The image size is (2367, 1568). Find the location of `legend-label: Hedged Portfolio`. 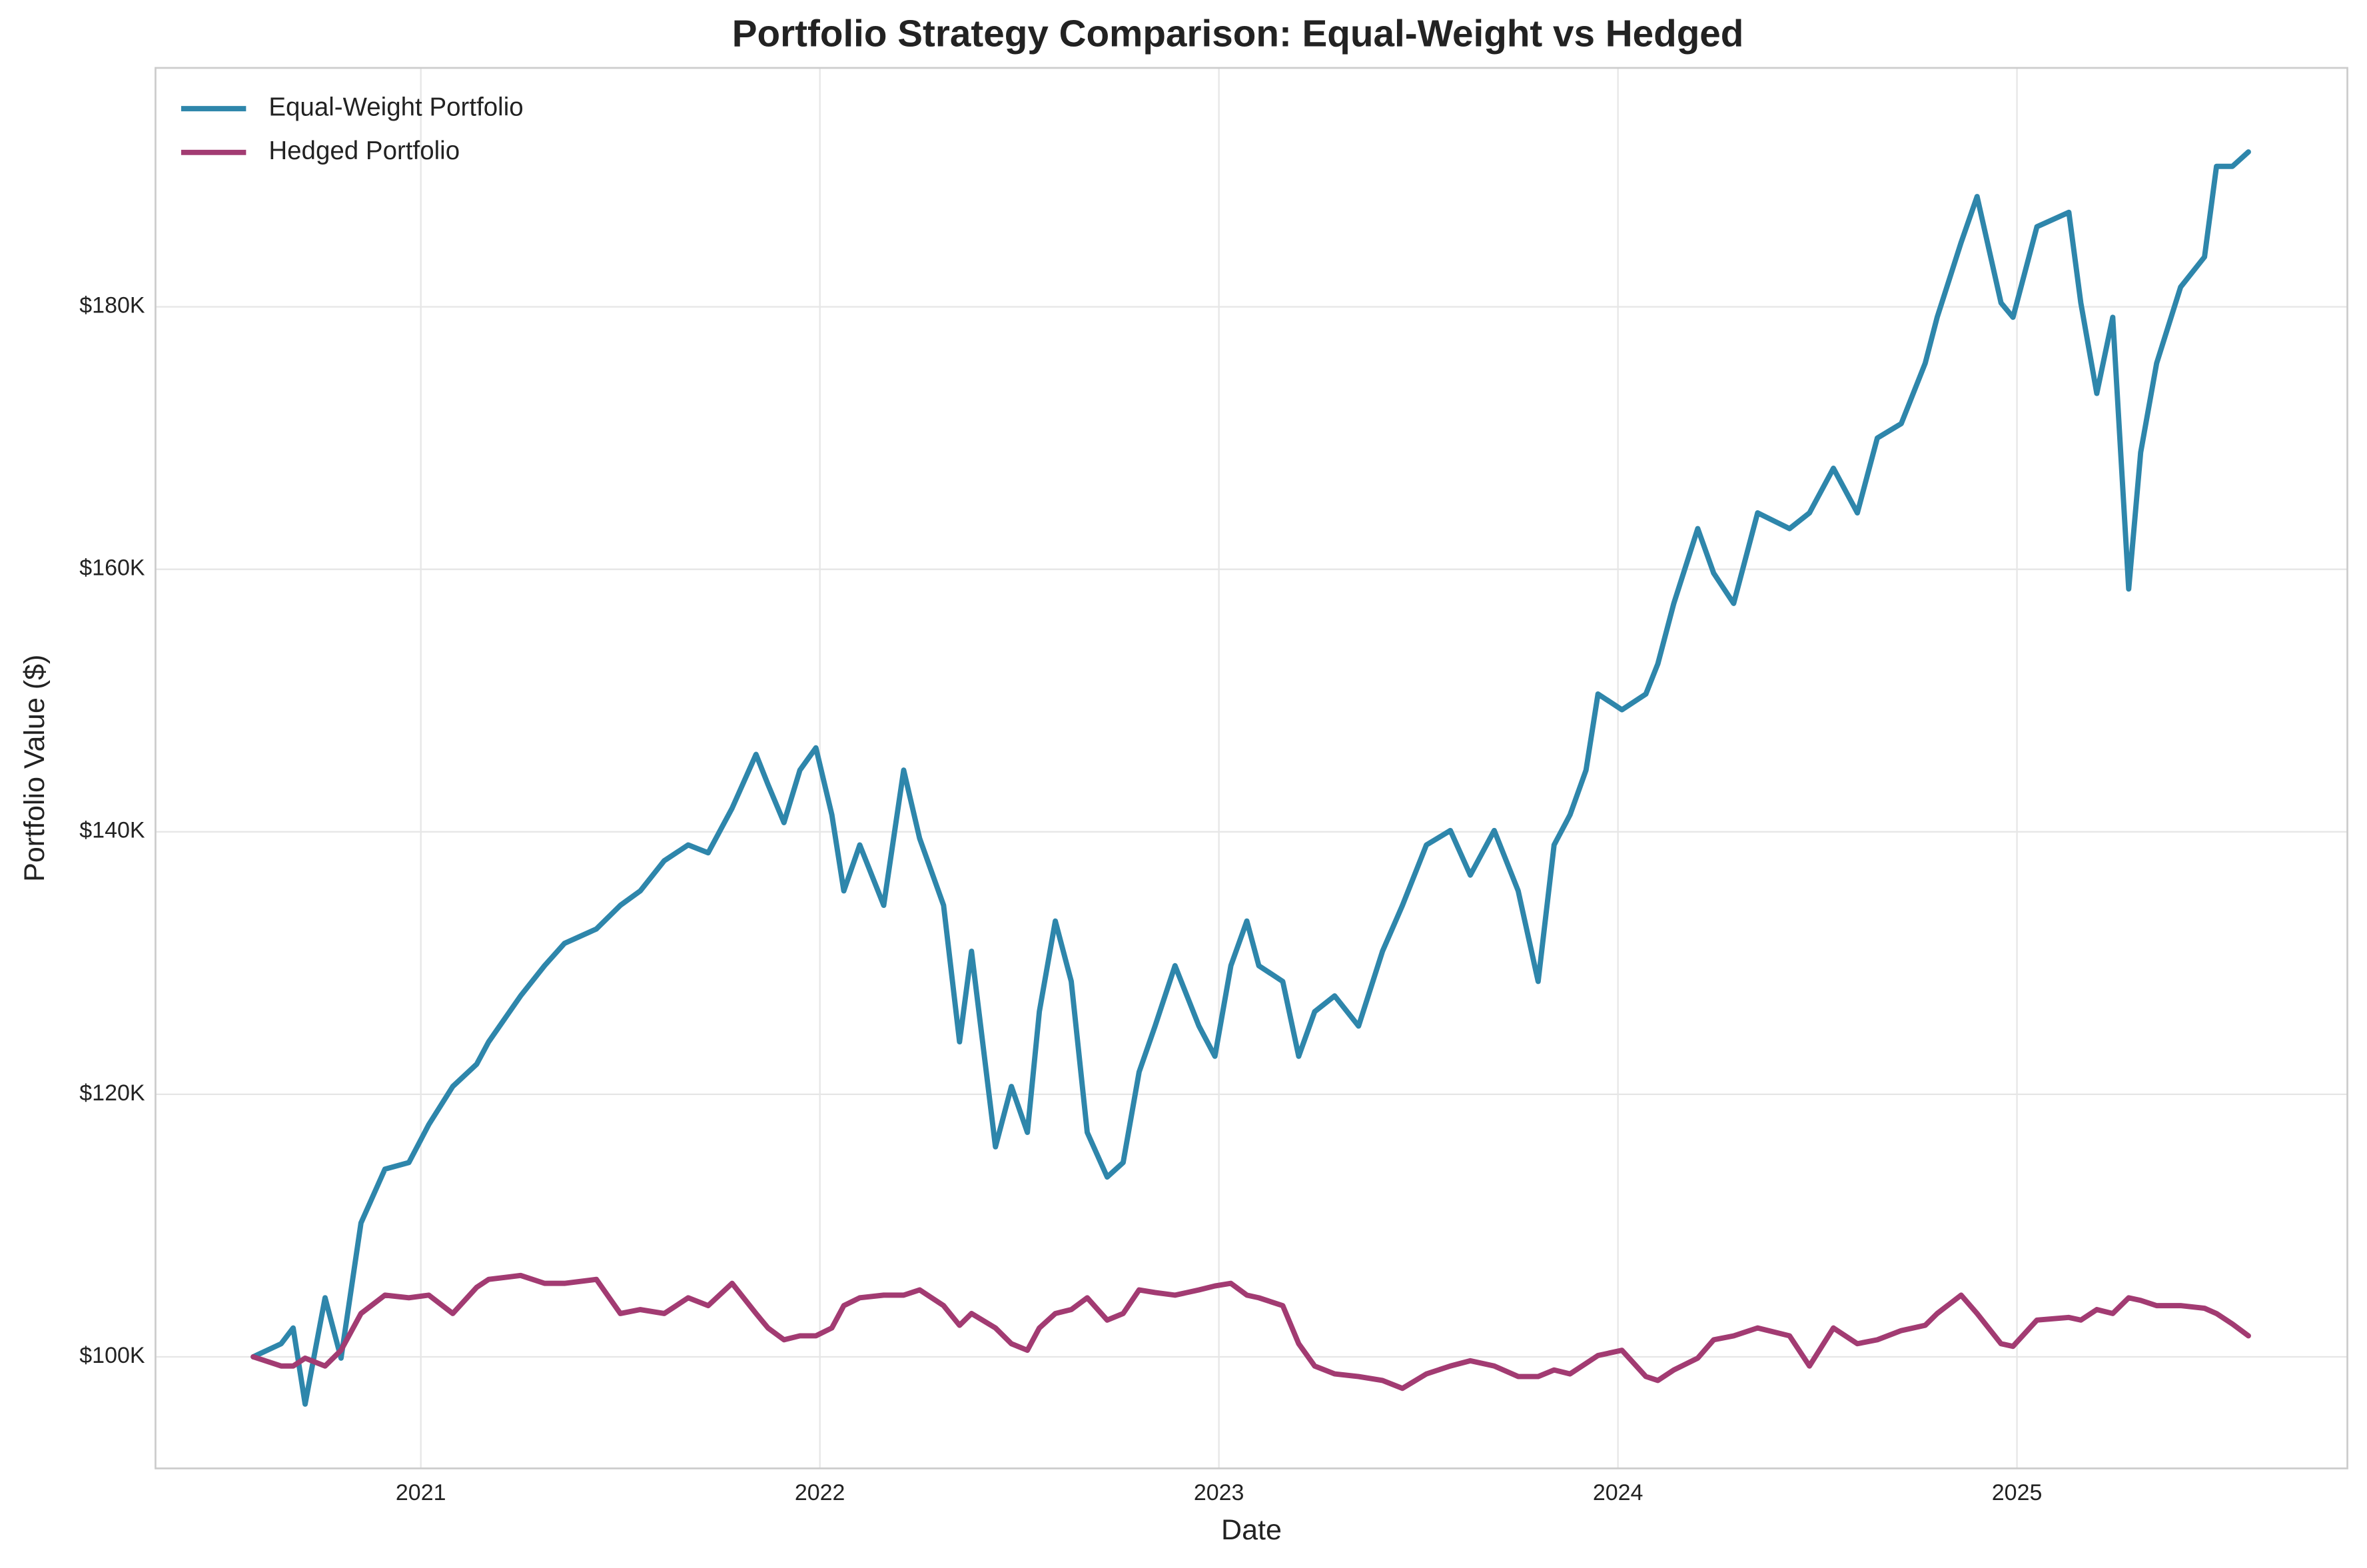

legend-label: Hedged Portfolio is located at coordinates (364, 151).